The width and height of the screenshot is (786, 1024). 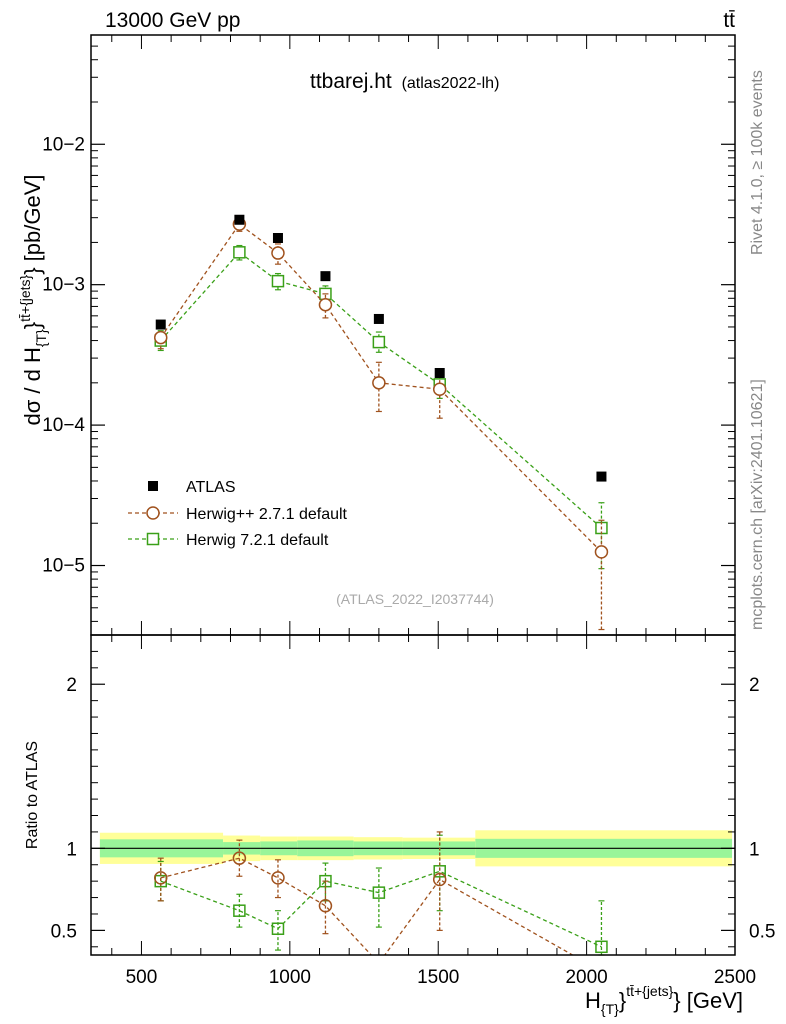 What do you see at coordinates (153, 539) in the screenshot?
I see `legend-herwig7-marker` at bounding box center [153, 539].